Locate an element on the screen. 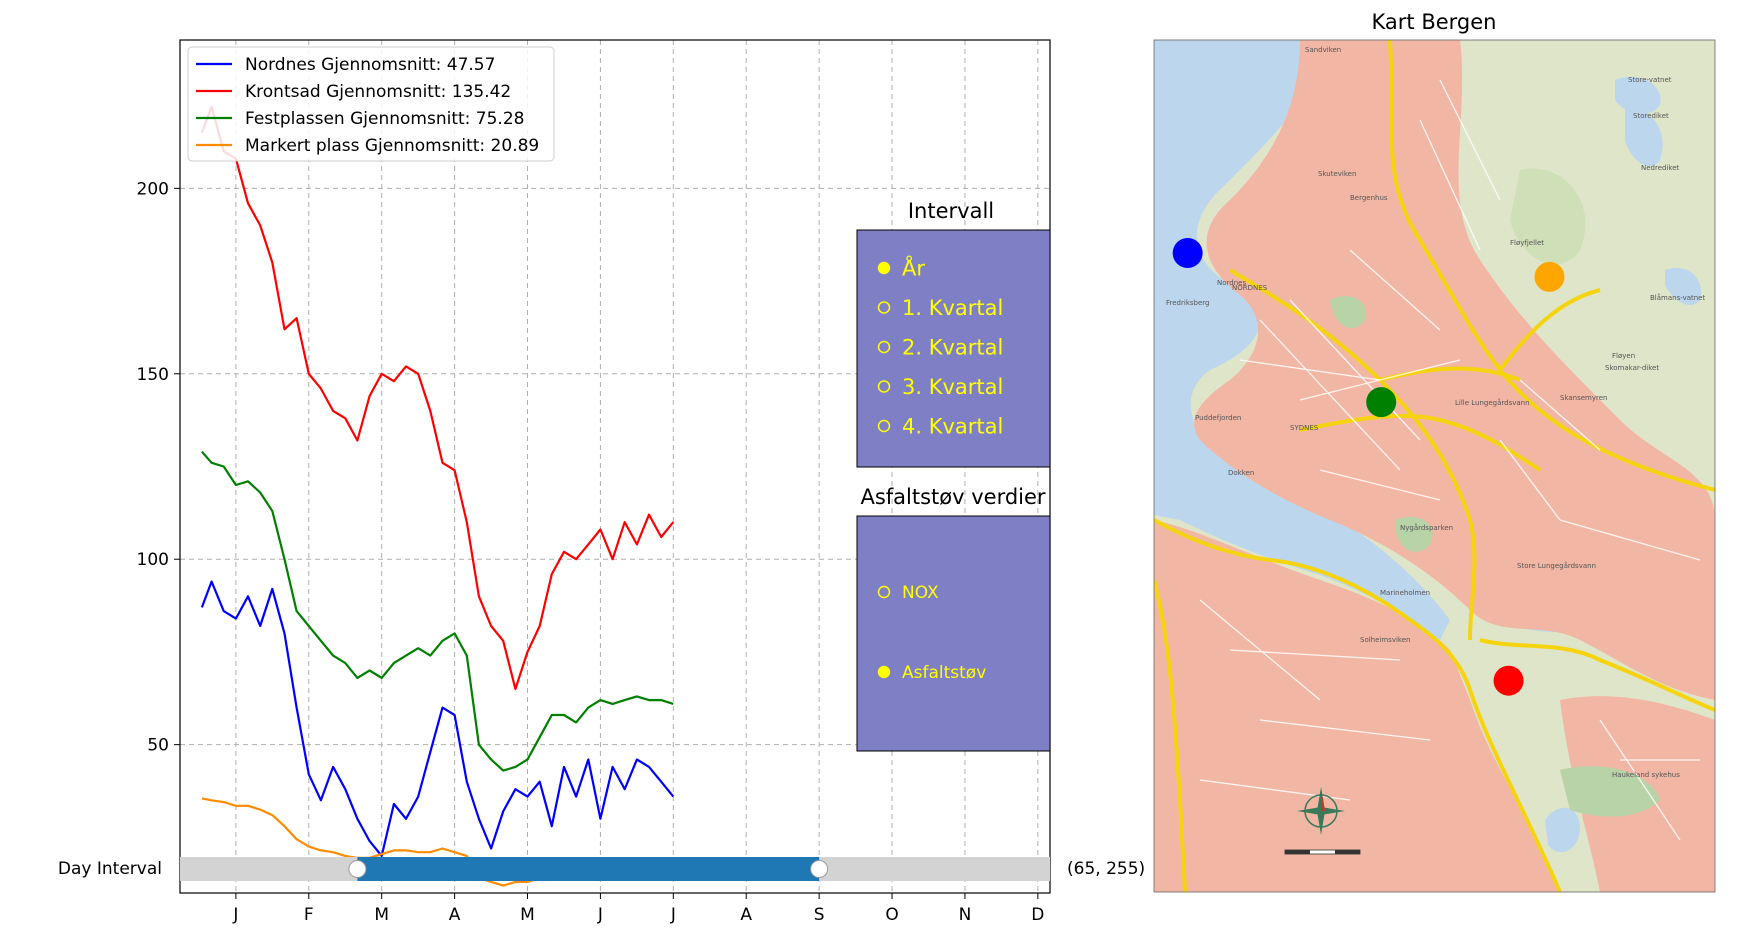 This screenshot has width=1754, height=933. measure-panel-title: Asfaltstøv verdier is located at coordinates (952, 497).